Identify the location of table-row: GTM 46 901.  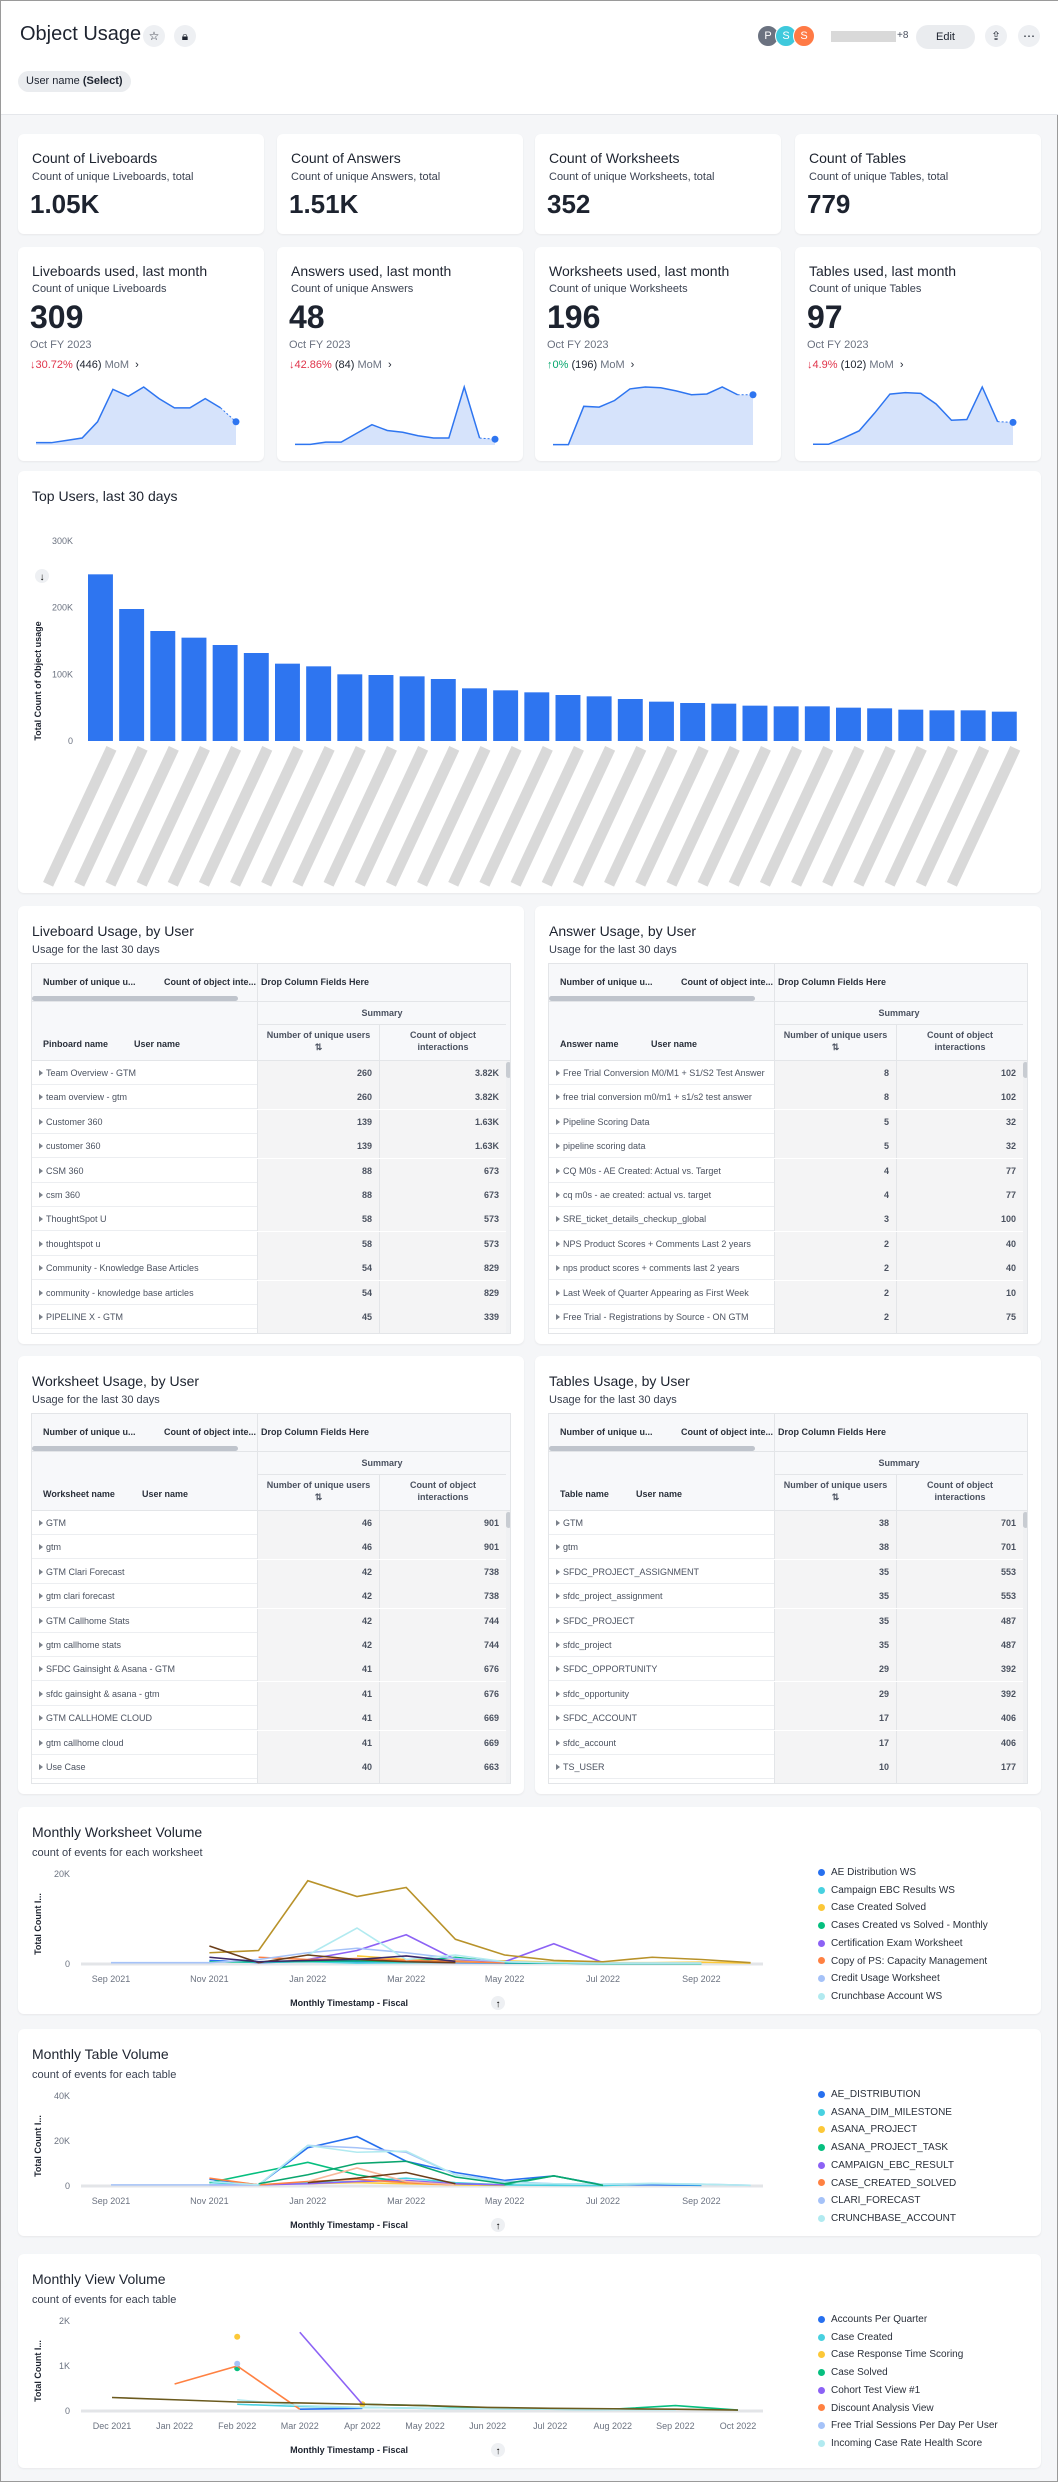
(269, 1523).